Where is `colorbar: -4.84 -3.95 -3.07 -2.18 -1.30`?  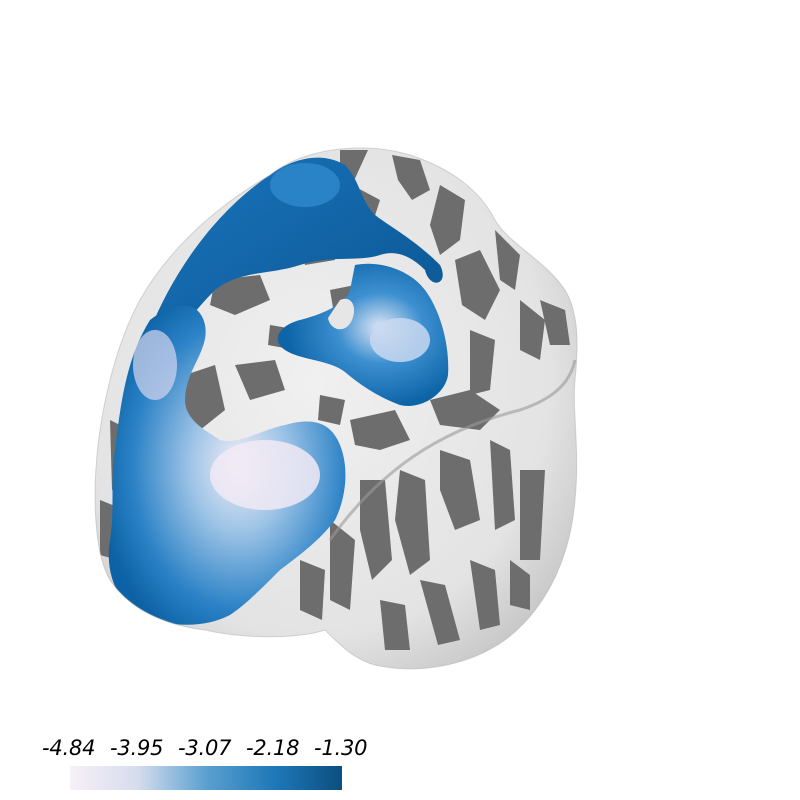 colorbar: -4.84 -3.95 -3.07 -2.18 -1.30 is located at coordinates (204, 766).